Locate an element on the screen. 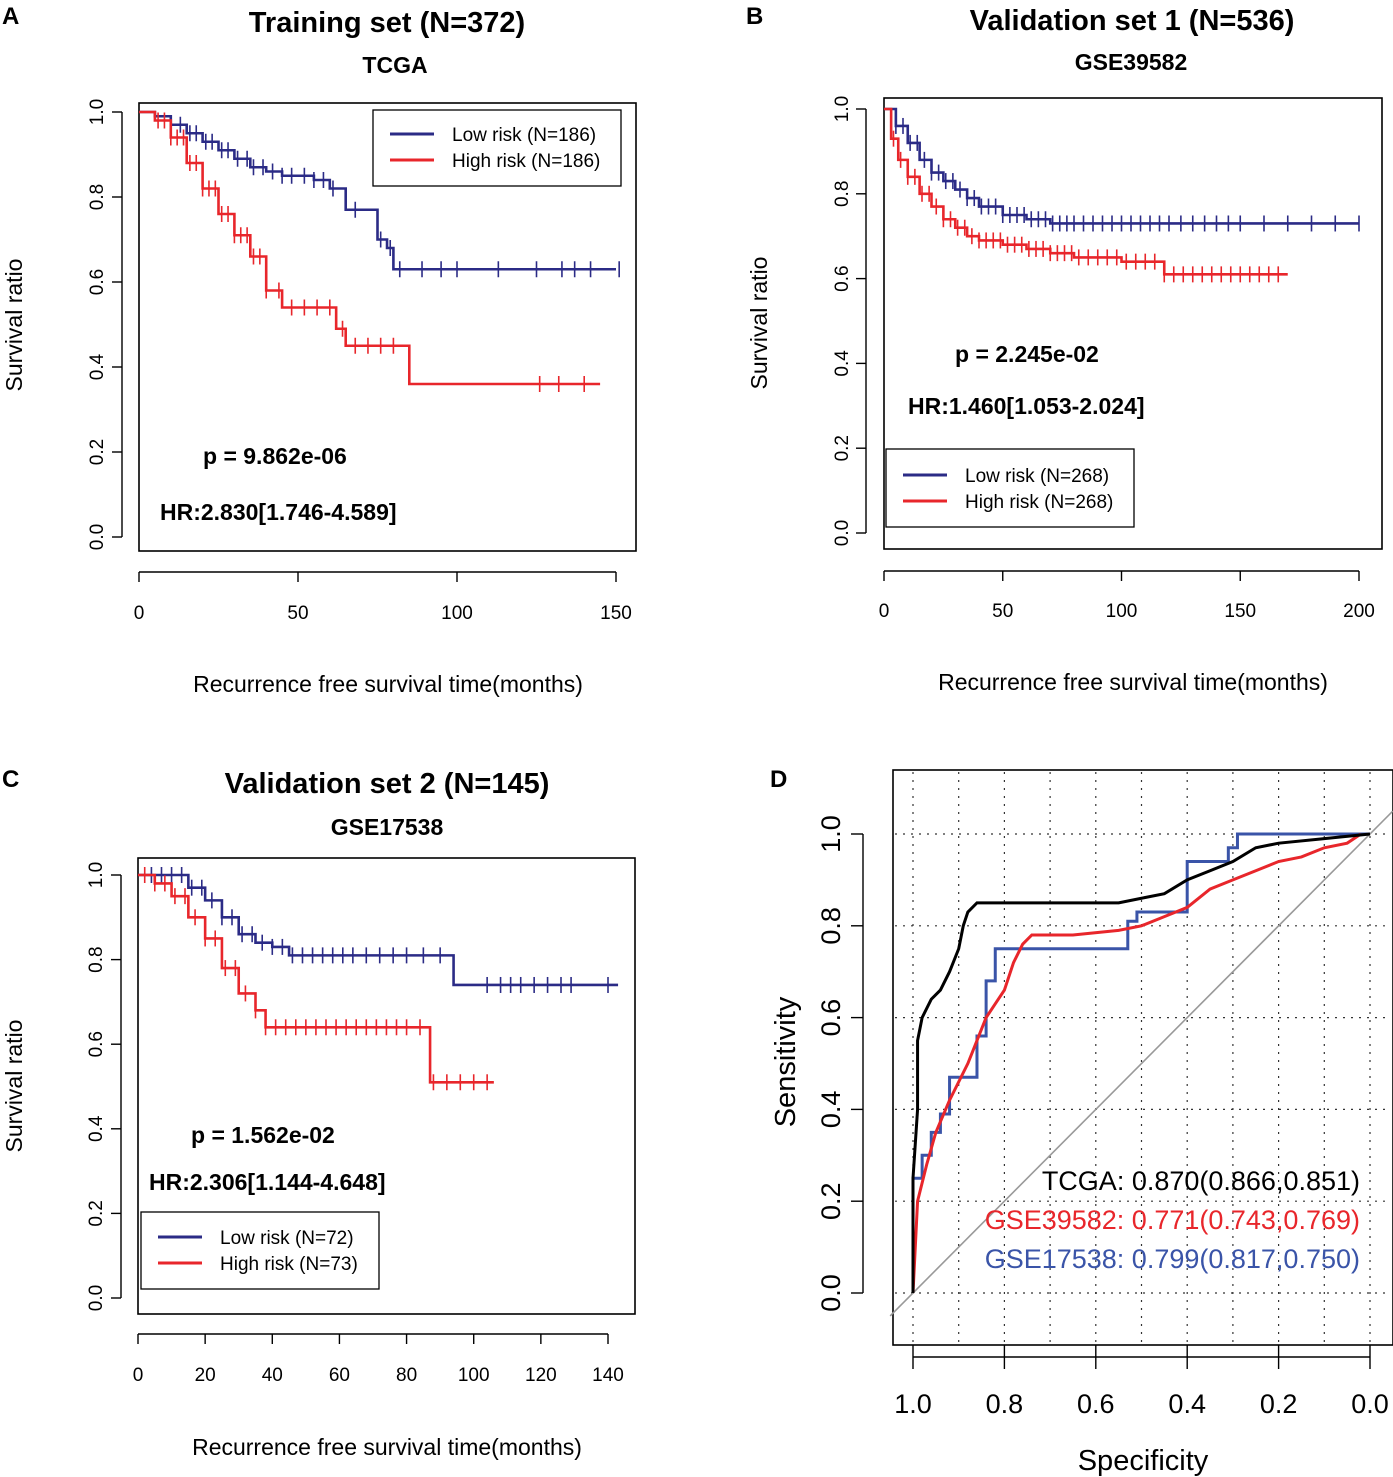  reference-diagonal is located at coordinates (1141, 1063).